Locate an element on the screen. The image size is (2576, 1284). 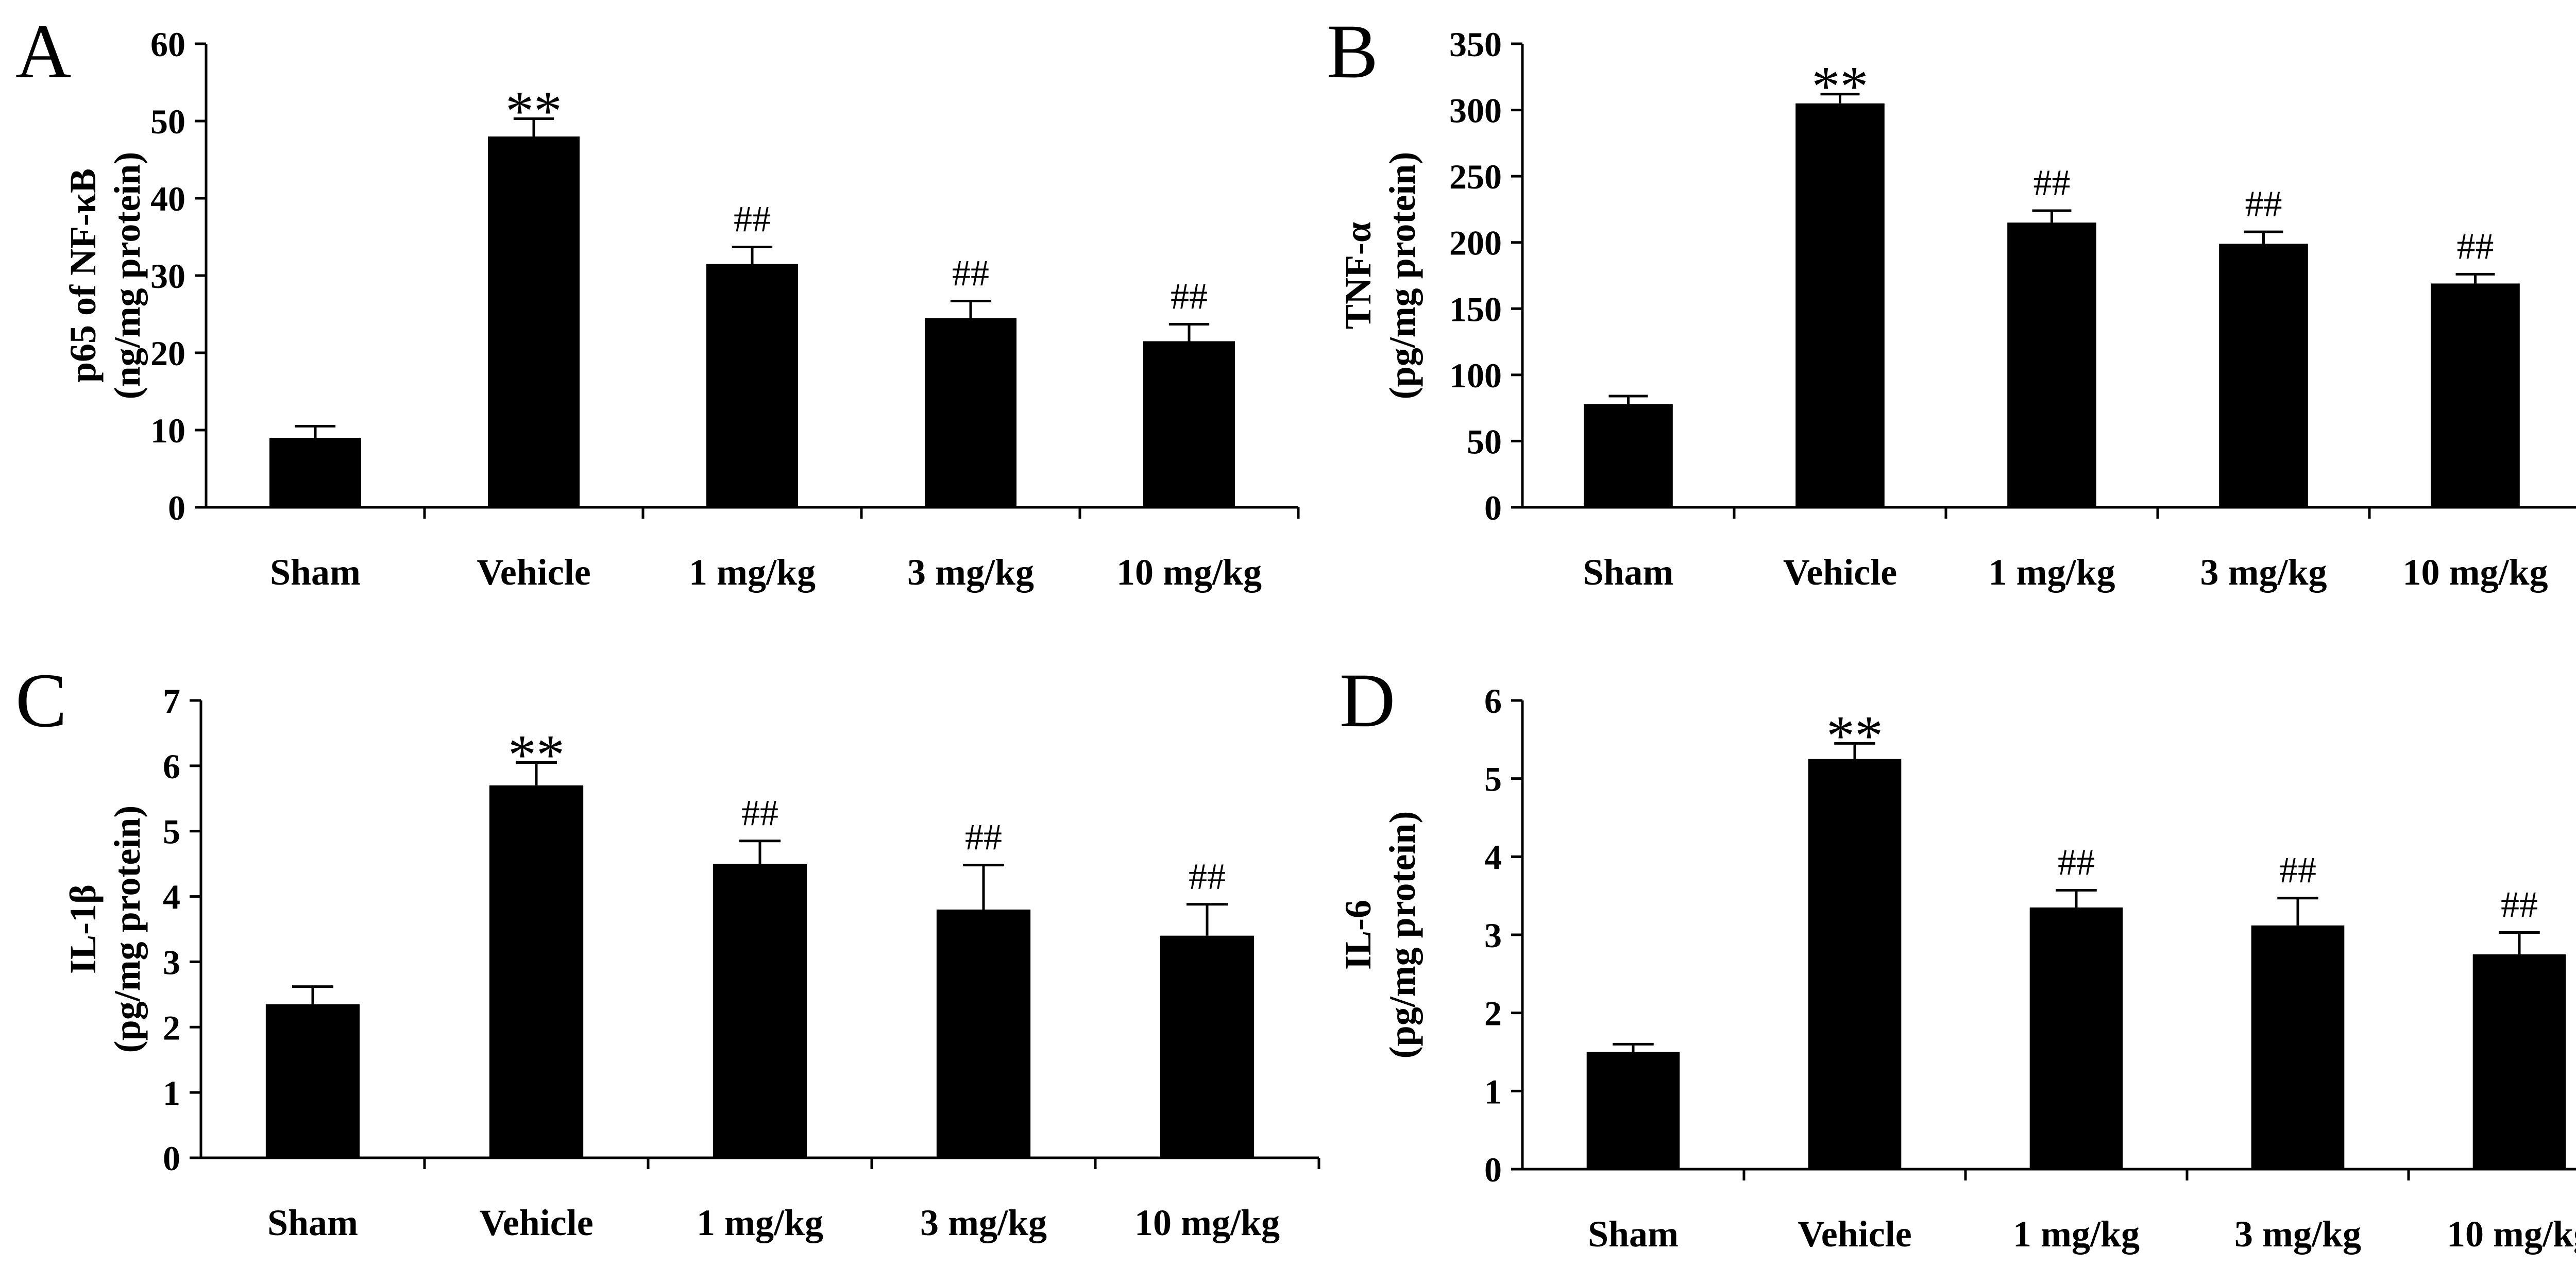
y-tick-label: 30 is located at coordinates (167, 276).